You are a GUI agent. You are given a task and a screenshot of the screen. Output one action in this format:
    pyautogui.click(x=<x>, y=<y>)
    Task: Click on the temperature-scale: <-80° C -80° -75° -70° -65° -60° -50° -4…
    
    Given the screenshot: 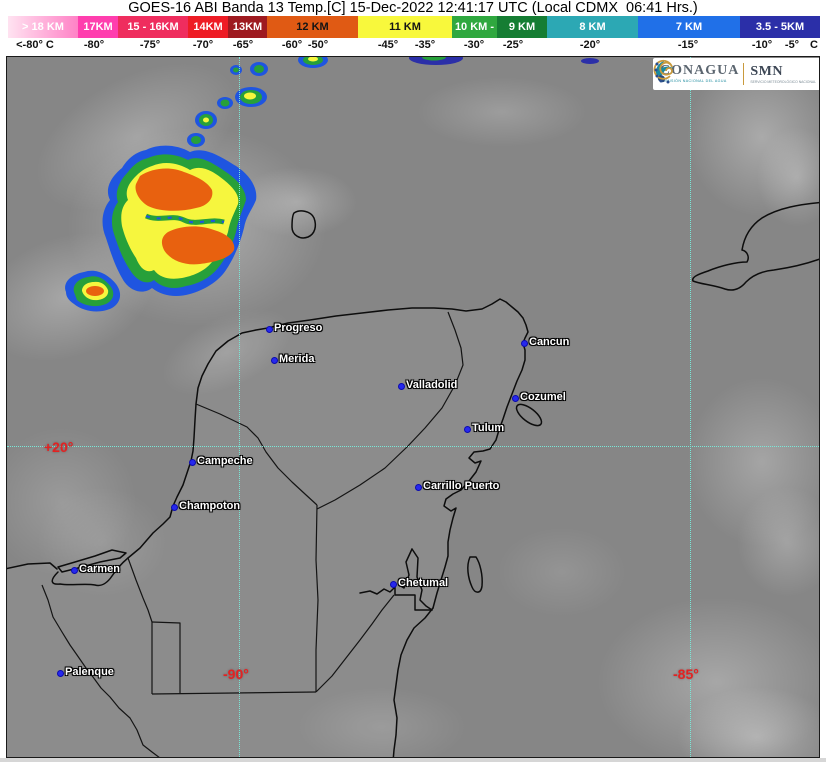 What is the action you would take?
    pyautogui.click(x=413, y=47)
    